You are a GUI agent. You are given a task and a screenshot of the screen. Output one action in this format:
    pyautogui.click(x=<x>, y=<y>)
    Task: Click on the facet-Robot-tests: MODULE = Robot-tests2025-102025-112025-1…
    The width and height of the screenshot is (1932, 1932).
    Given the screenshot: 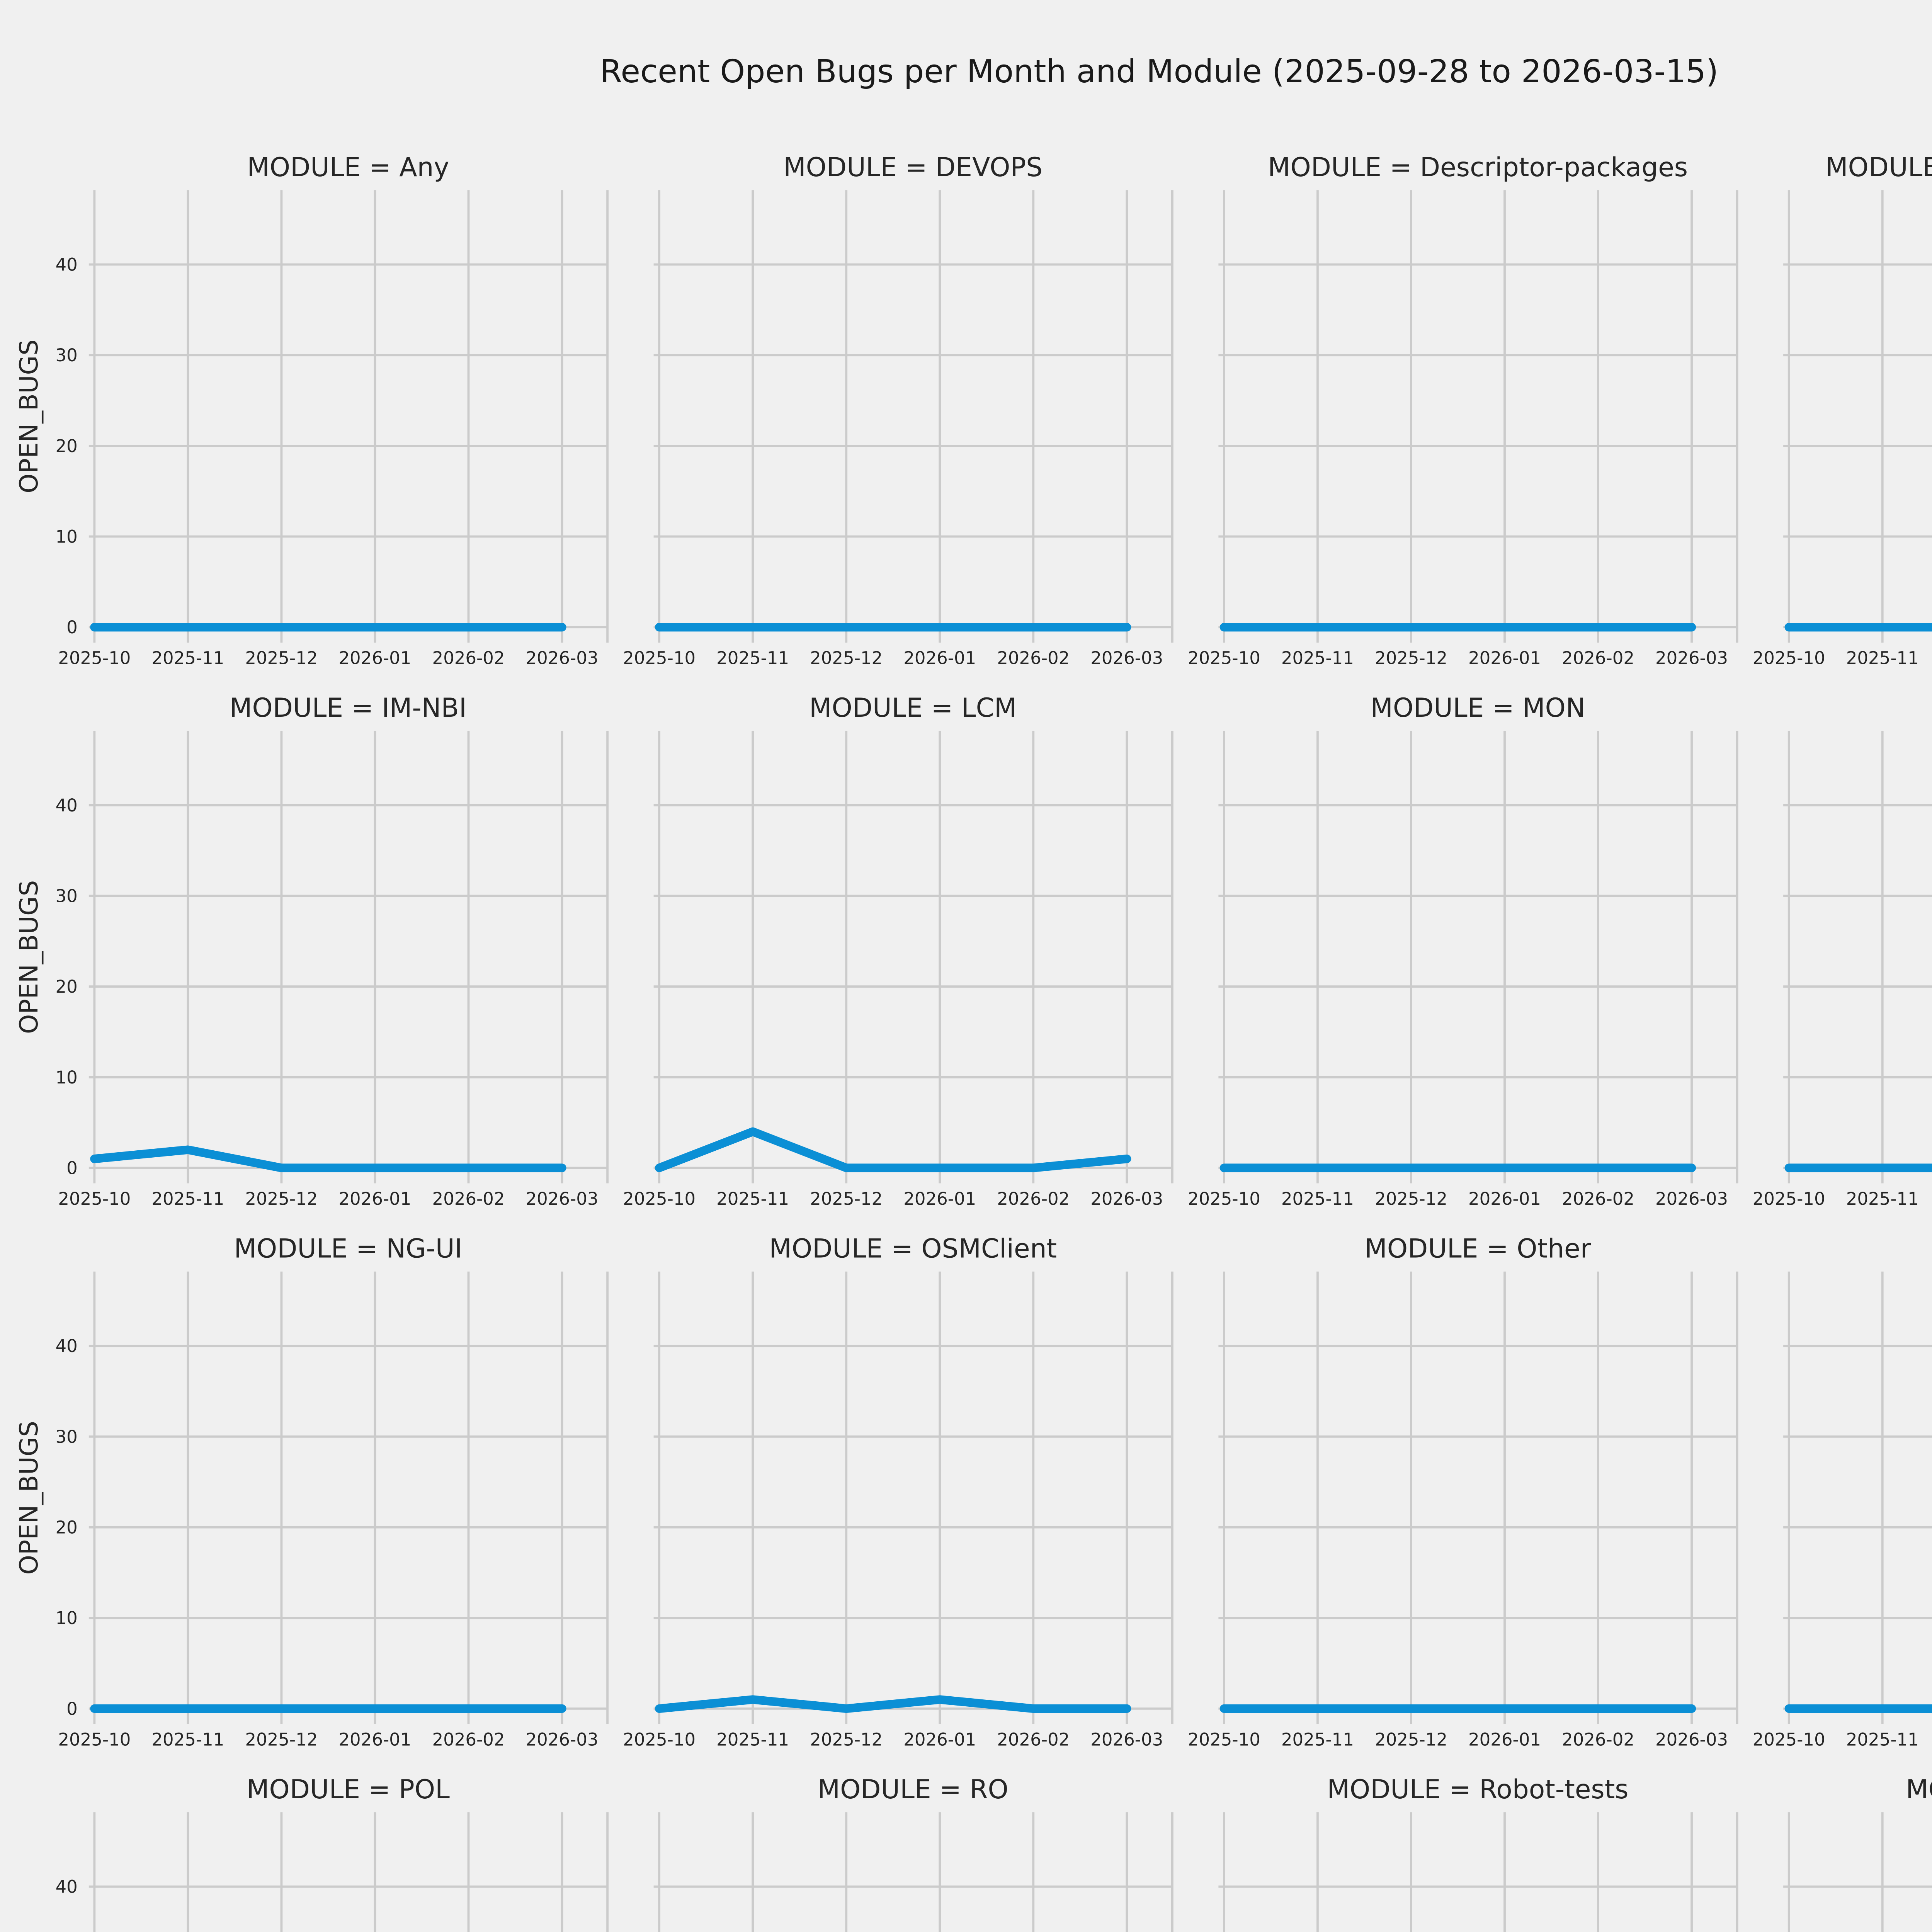 What is the action you would take?
    pyautogui.click(x=1478, y=1853)
    